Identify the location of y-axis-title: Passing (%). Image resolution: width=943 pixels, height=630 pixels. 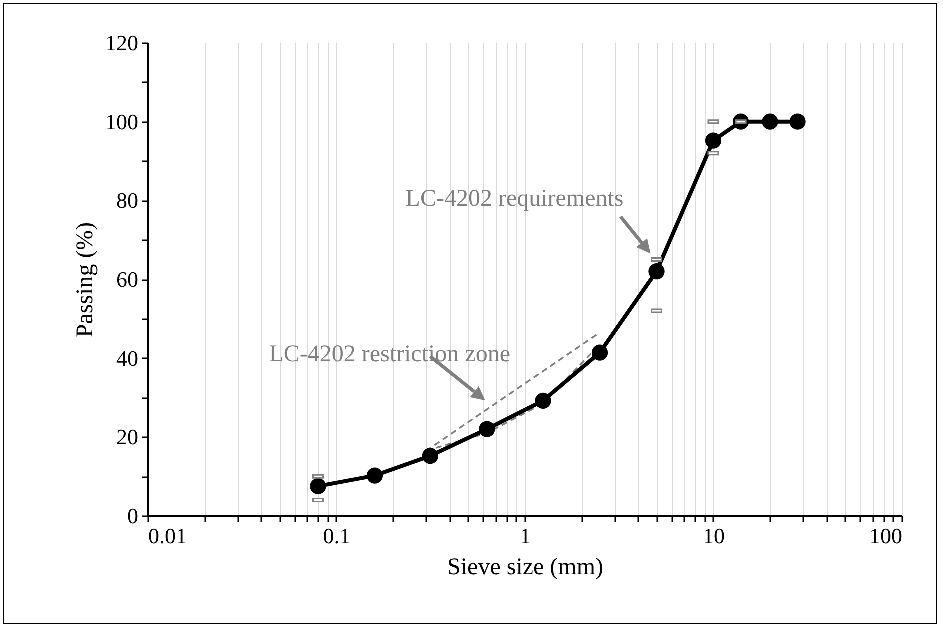
(85, 280).